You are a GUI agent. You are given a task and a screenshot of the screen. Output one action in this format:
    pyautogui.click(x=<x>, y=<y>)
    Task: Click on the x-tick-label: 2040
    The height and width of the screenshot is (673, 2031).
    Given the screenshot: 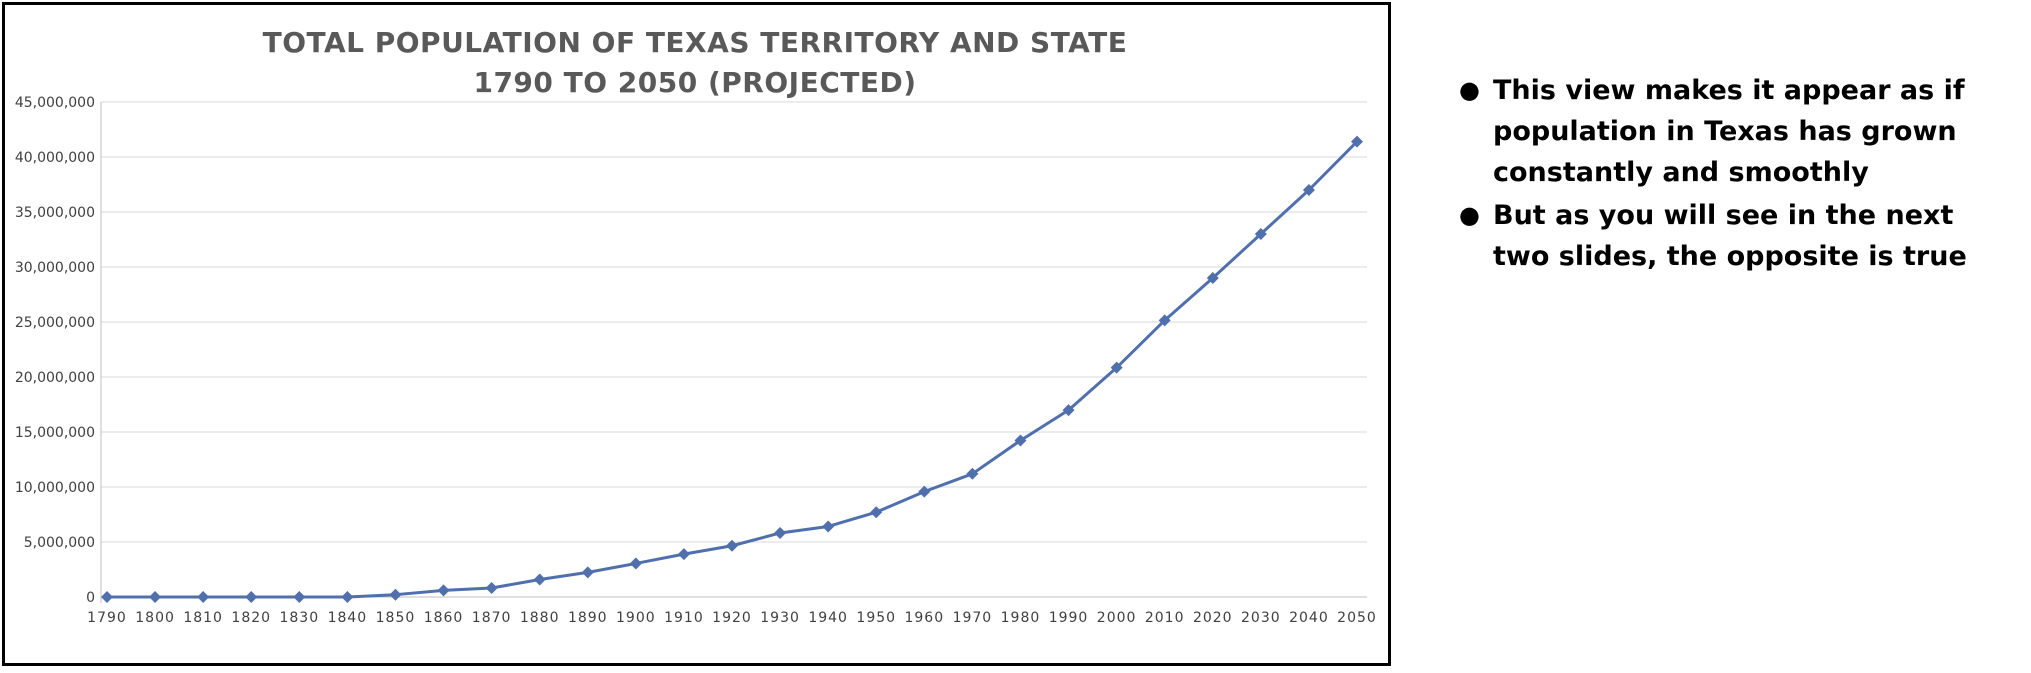 What is the action you would take?
    pyautogui.click(x=1309, y=618)
    